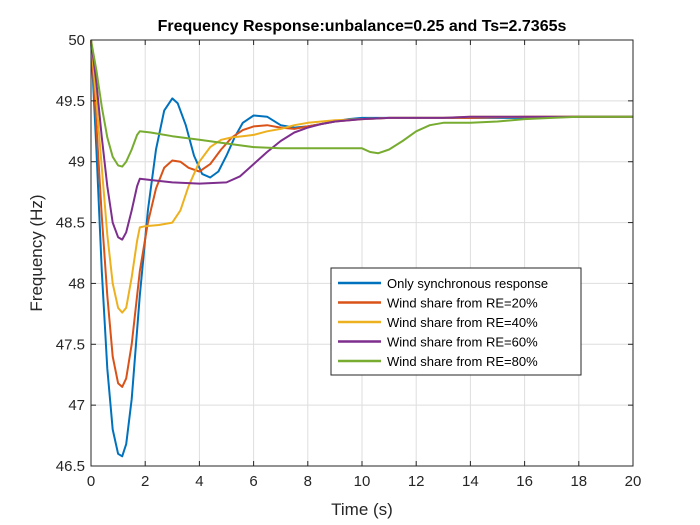 The height and width of the screenshot is (525, 700). I want to click on x-tick-label: 12, so click(416, 481).